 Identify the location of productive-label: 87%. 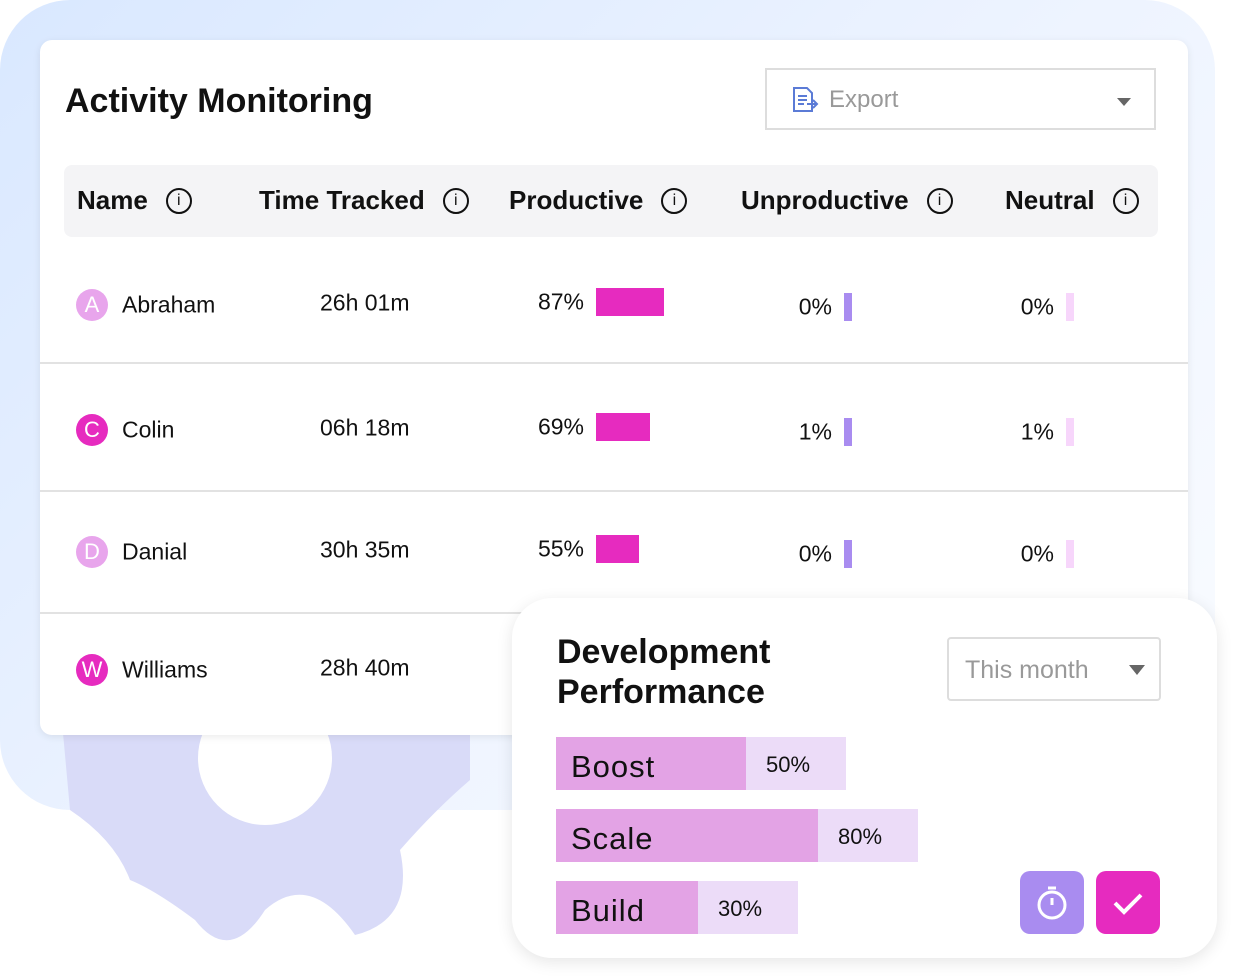
(560, 301).